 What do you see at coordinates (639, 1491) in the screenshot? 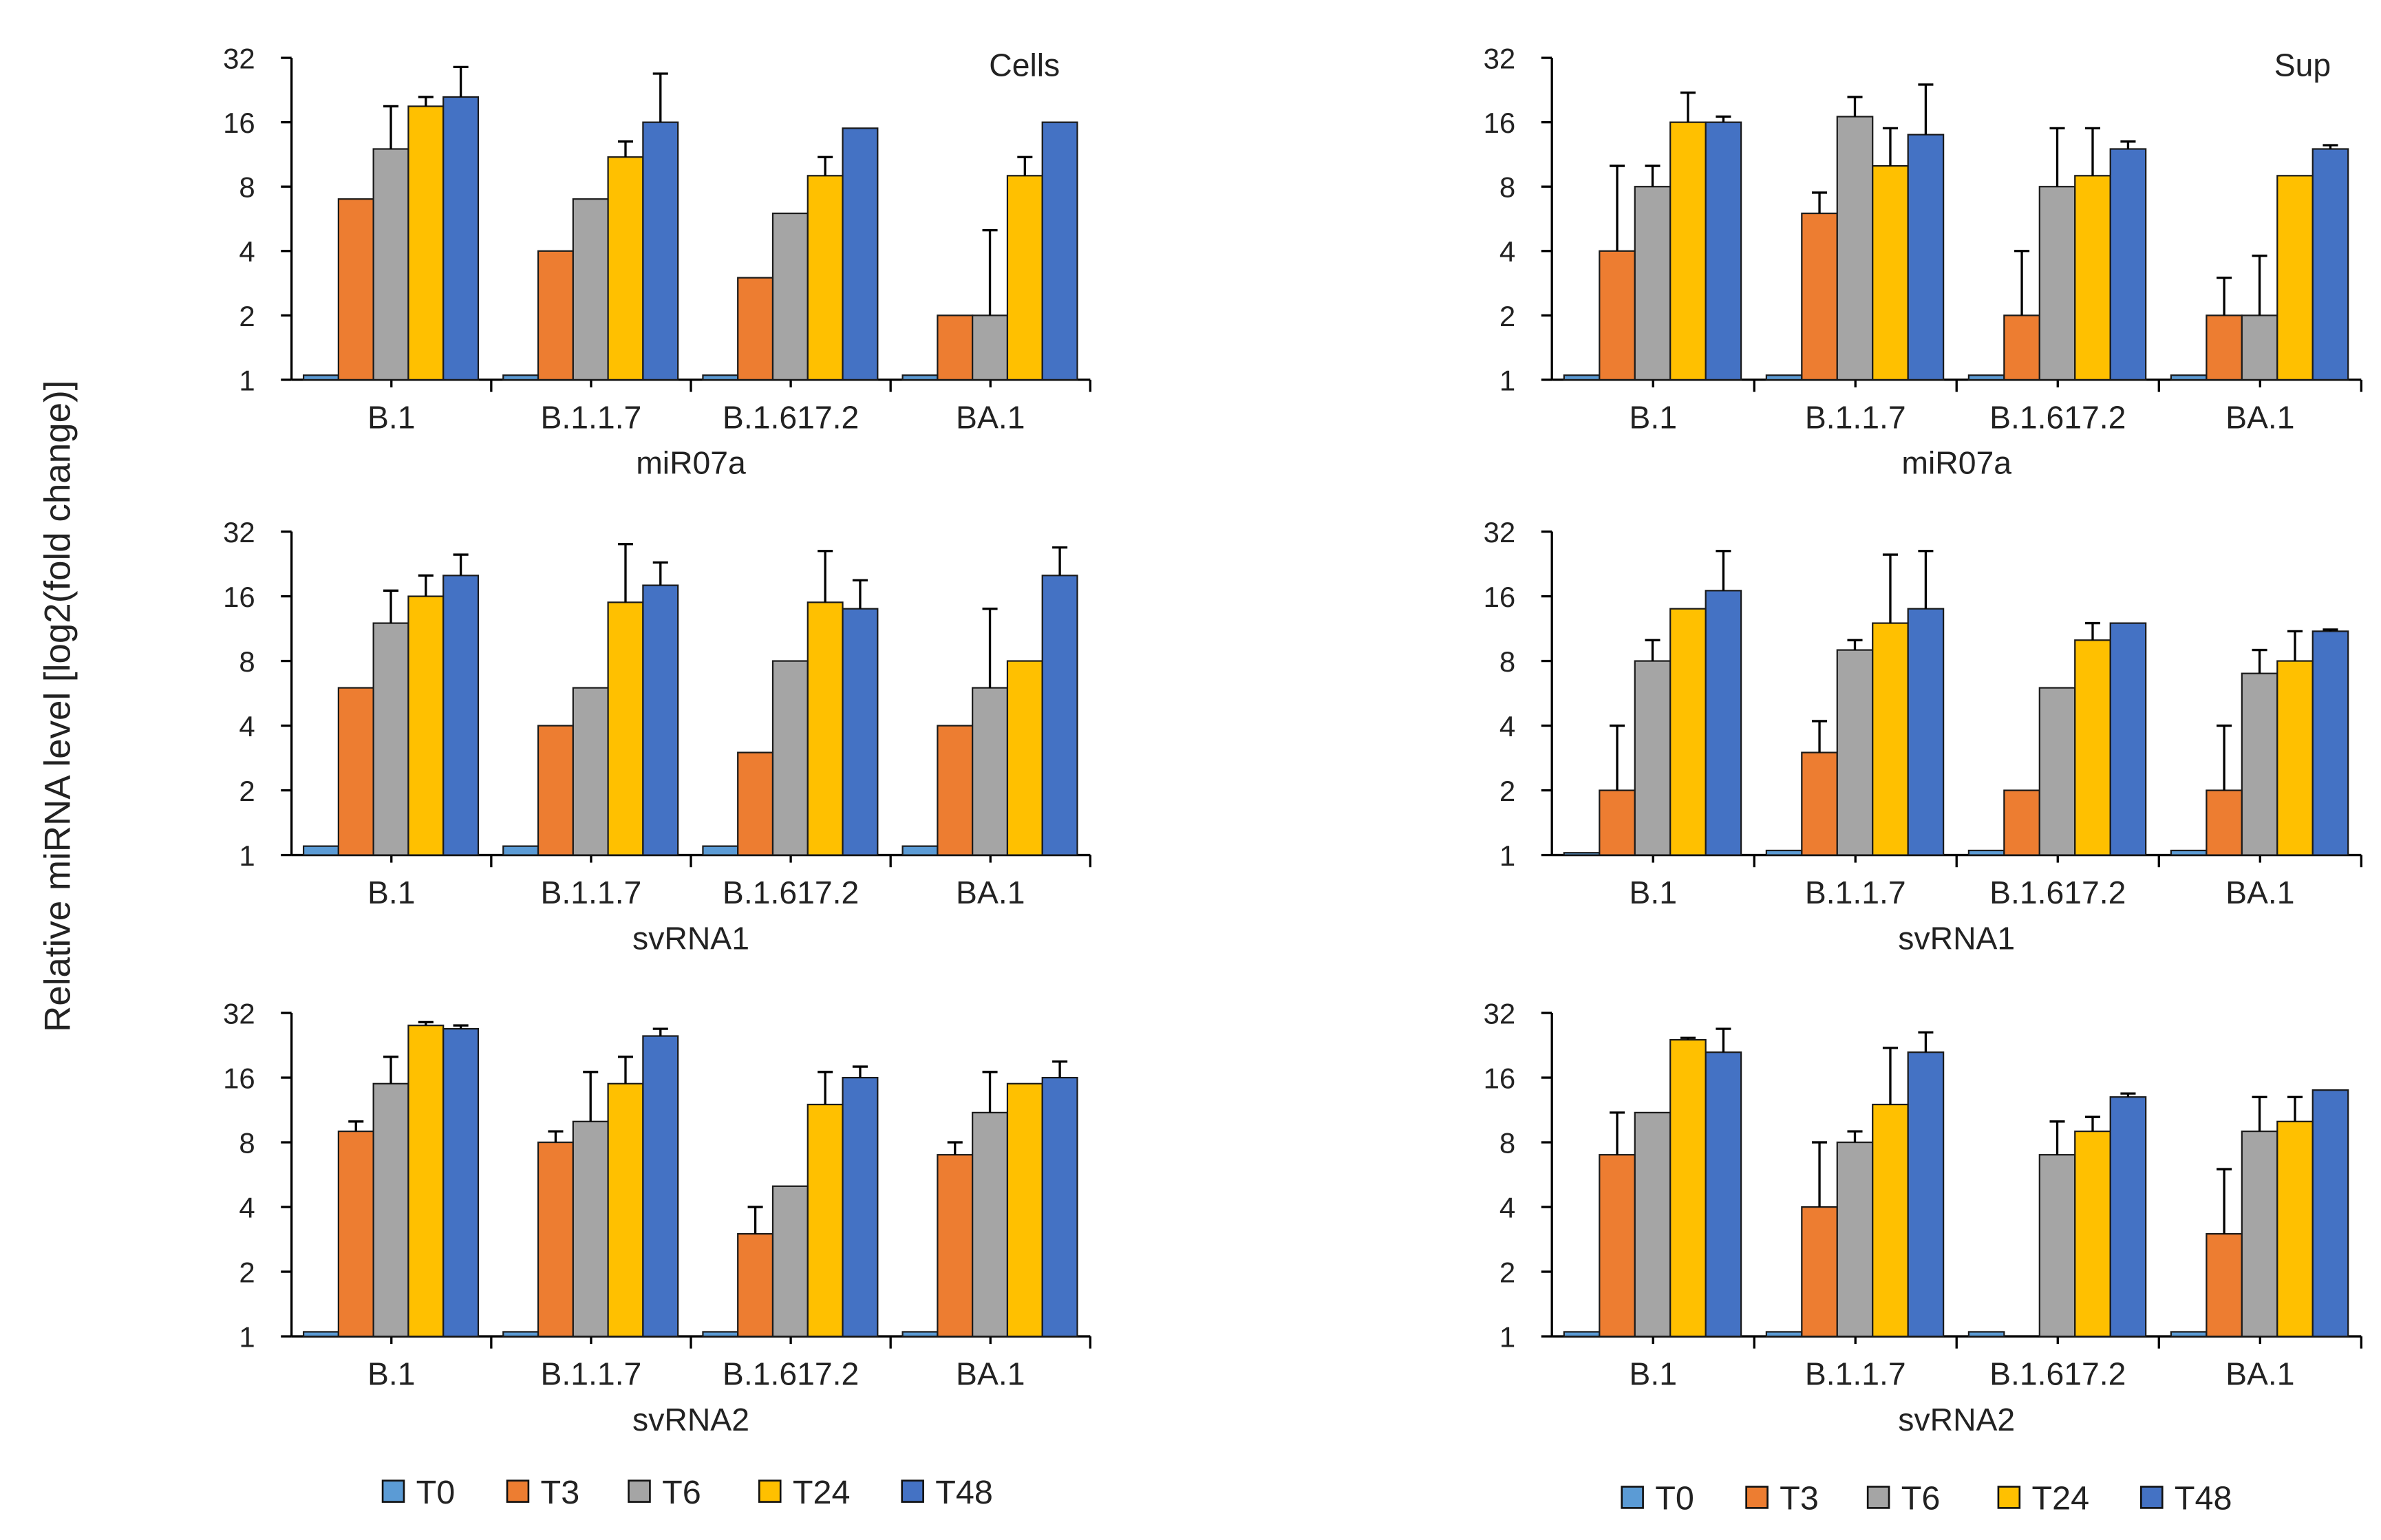
I see `legend-swatch-T6` at bounding box center [639, 1491].